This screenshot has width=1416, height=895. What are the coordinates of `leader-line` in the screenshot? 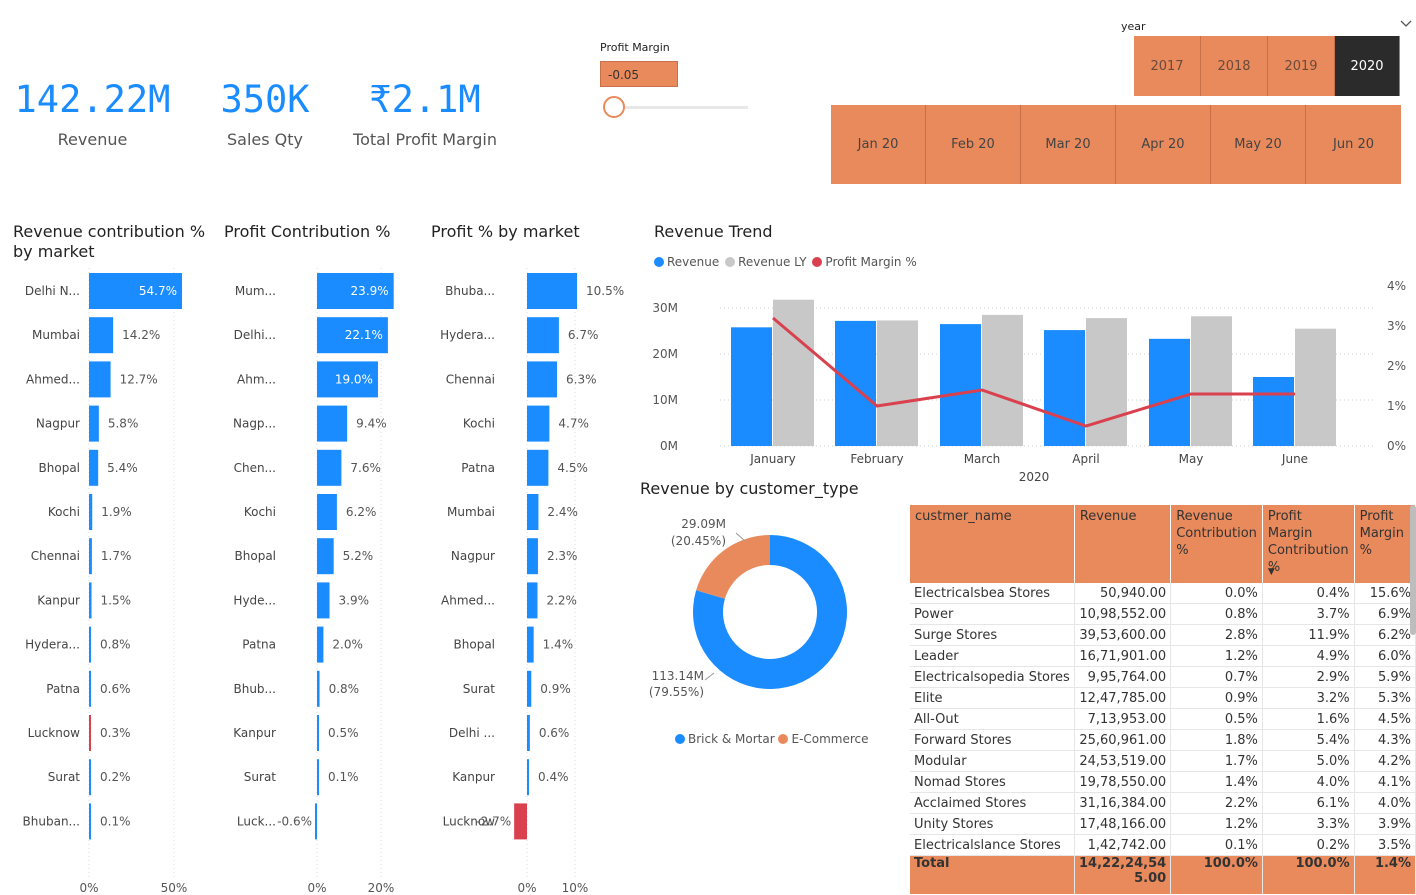 It's located at (740, 537).